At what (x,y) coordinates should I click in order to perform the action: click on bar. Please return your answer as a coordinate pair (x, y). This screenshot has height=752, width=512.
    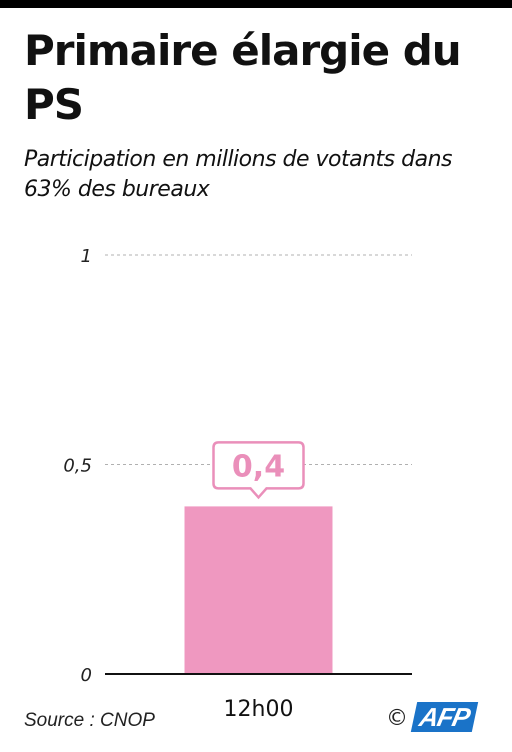
    Looking at the image, I should click on (258, 590).